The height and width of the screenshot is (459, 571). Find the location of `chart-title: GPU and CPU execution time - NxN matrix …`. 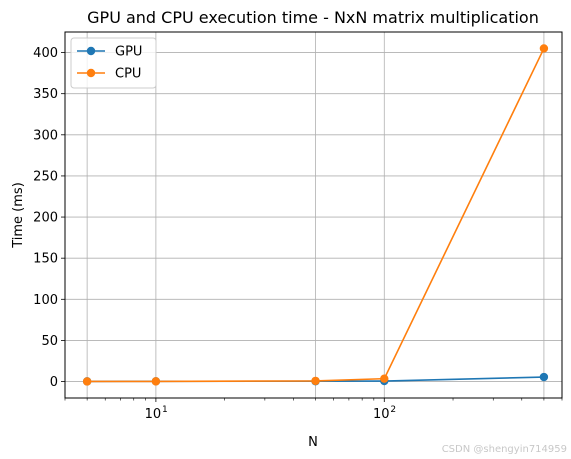

chart-title: GPU and CPU execution time - NxN matrix … is located at coordinates (313, 17).